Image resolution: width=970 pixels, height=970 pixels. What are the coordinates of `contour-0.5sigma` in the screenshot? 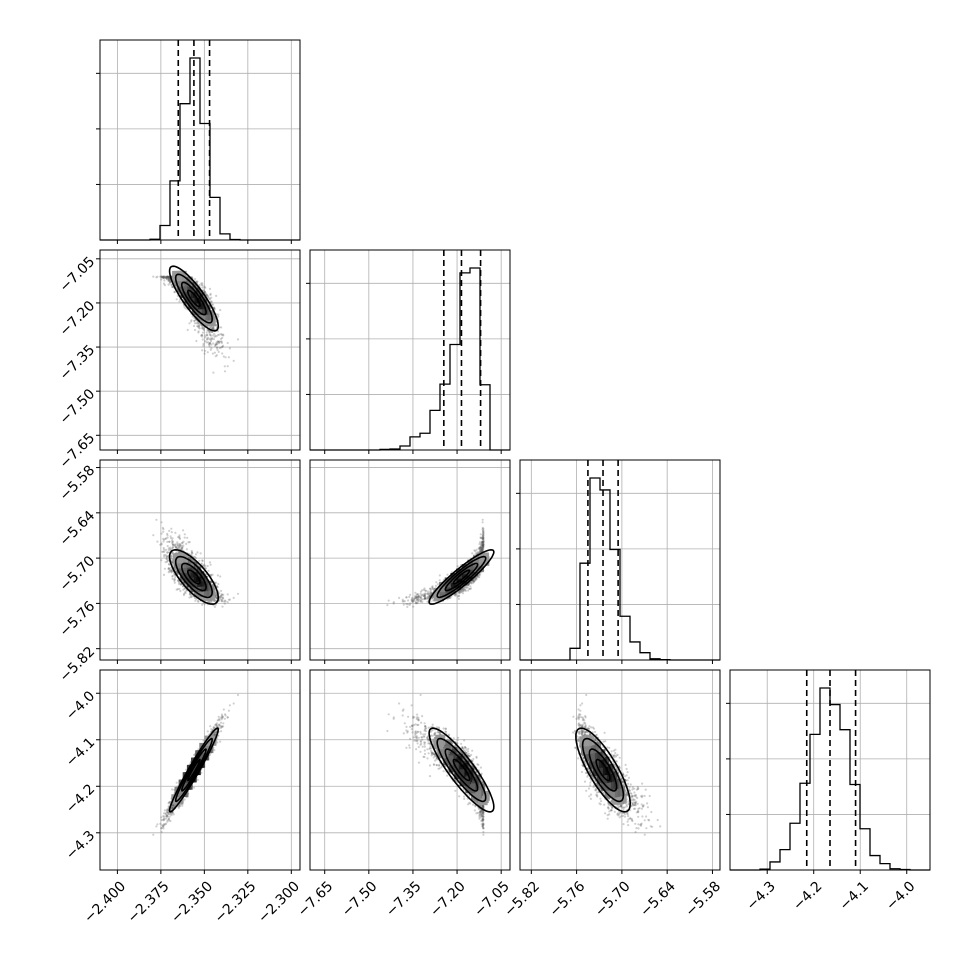 It's located at (194, 298).